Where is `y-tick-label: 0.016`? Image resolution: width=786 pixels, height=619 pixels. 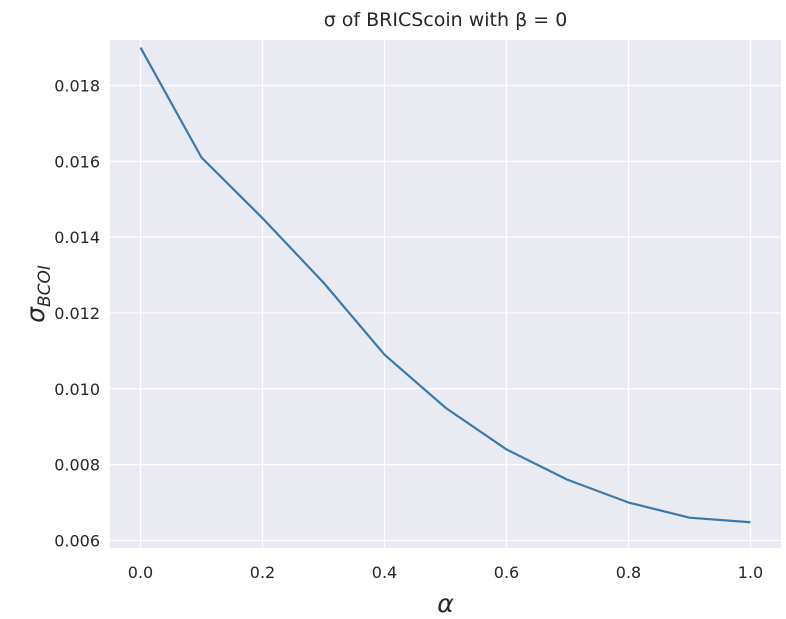 y-tick-label: 0.016 is located at coordinates (77, 161).